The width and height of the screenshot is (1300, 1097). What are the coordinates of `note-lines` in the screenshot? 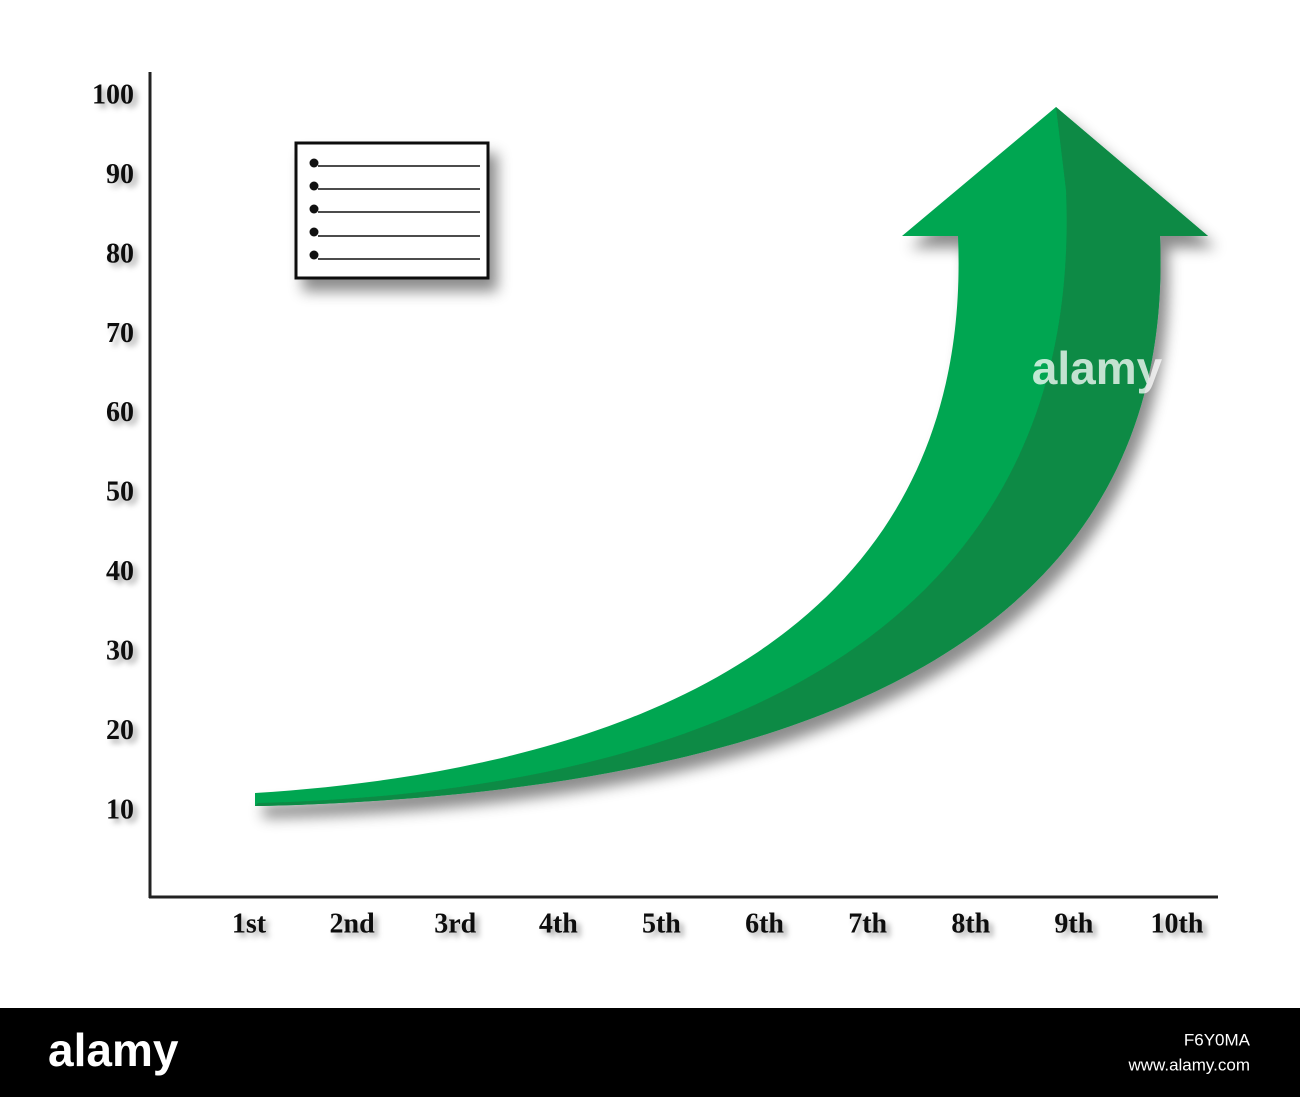 It's located at (394, 209).